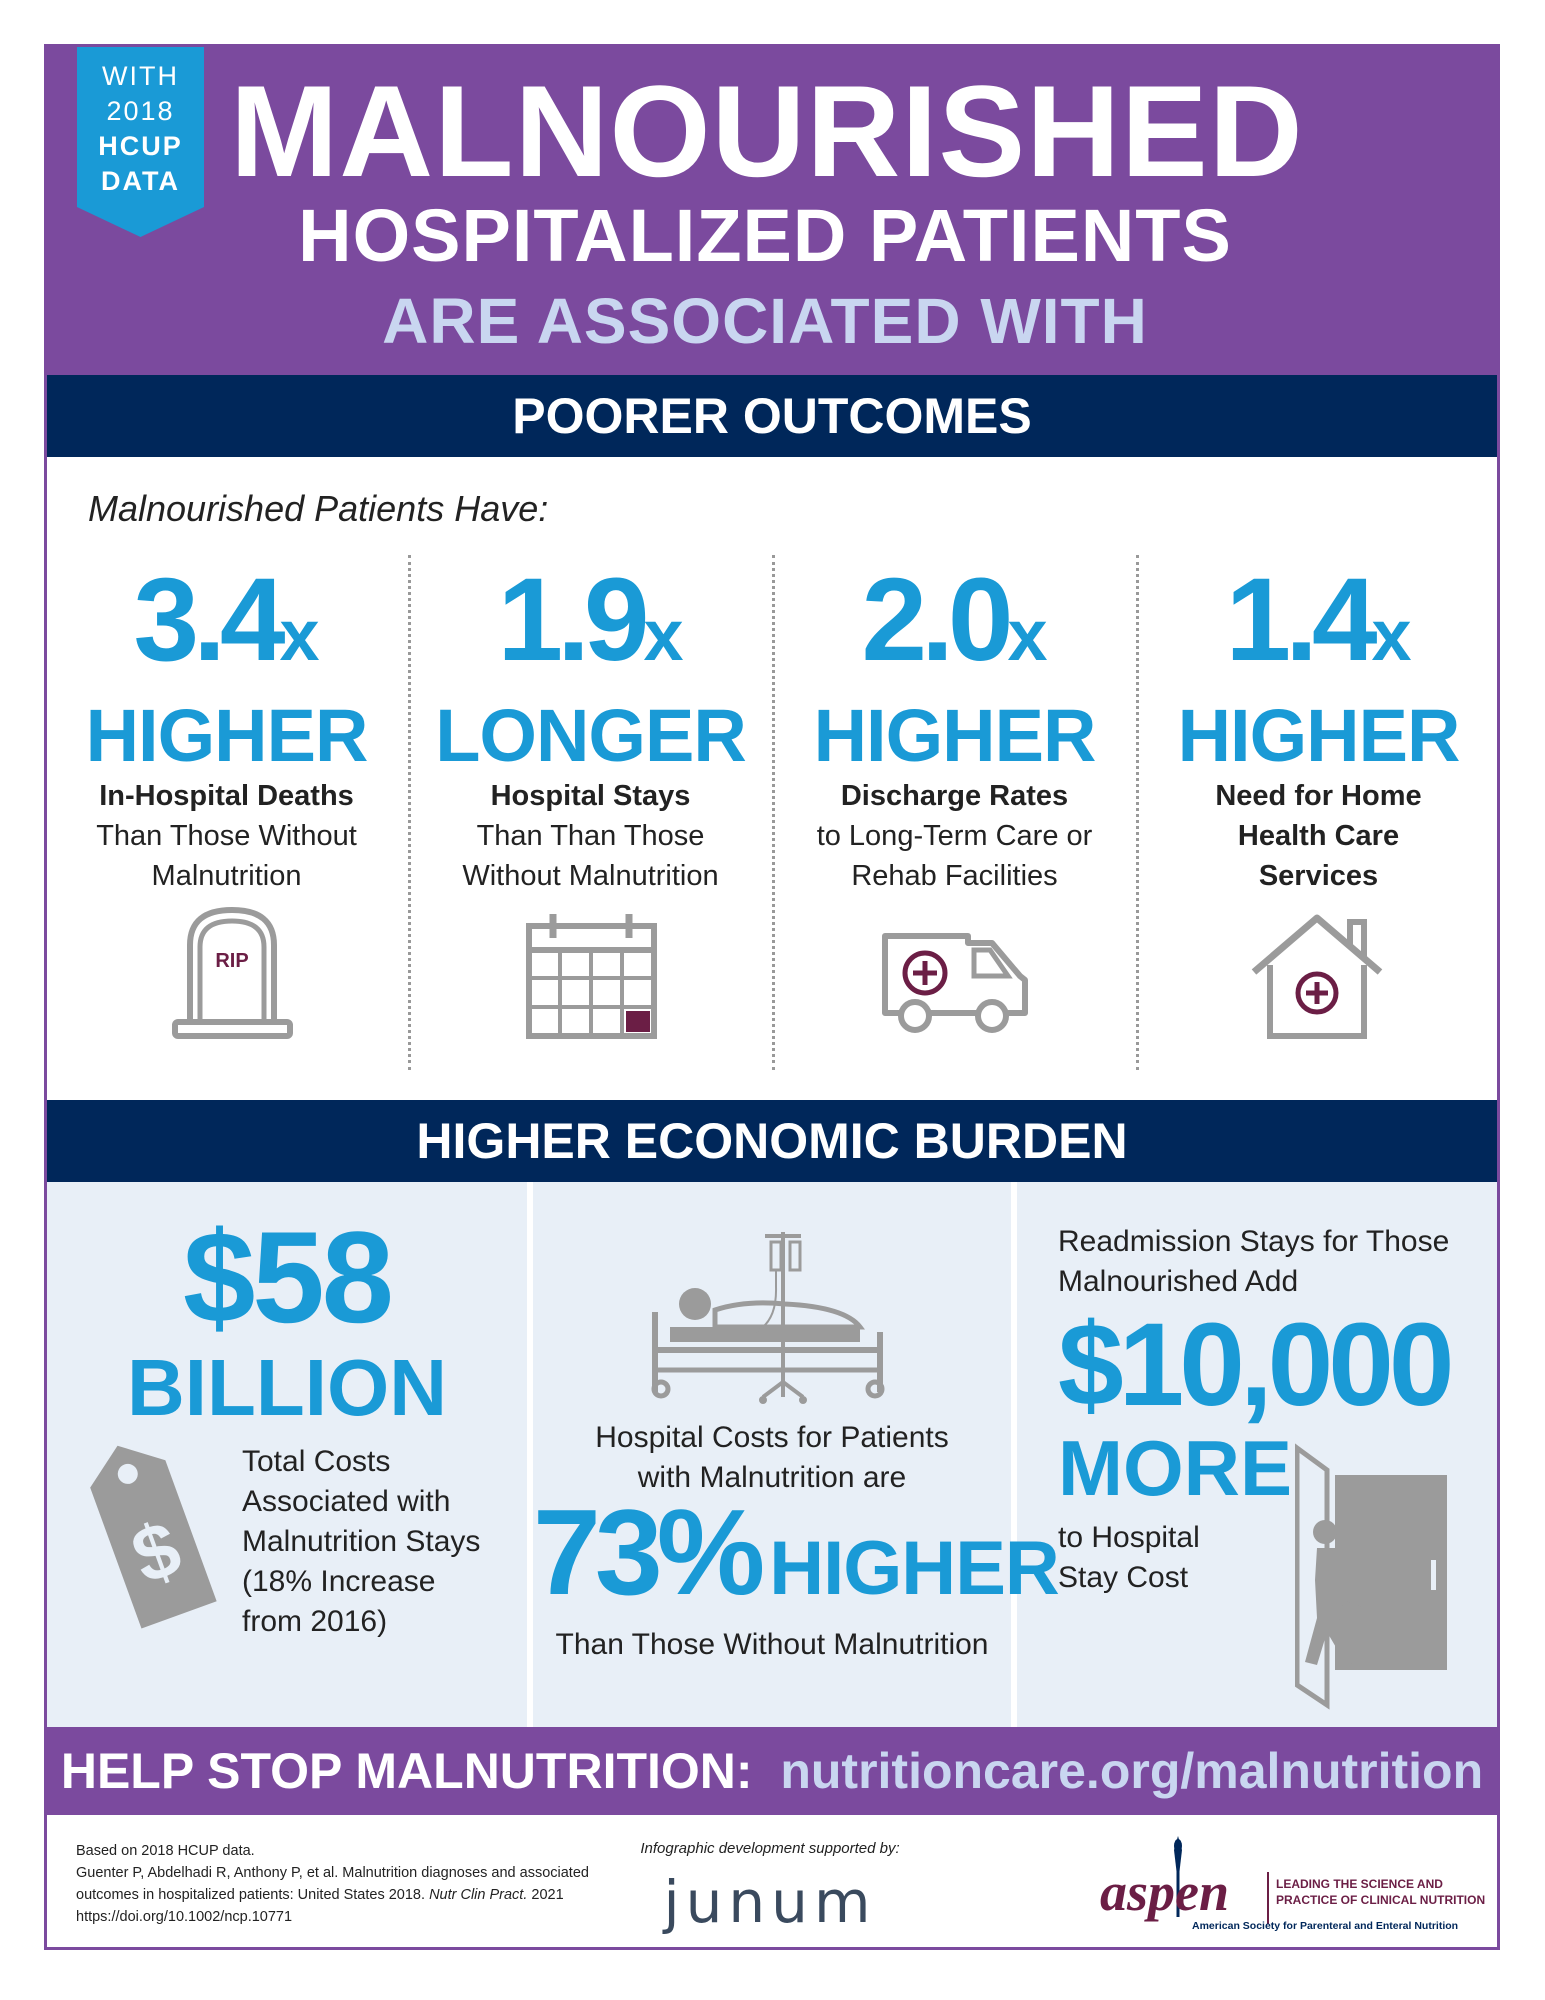 This screenshot has height=2000, width=1545. I want to click on outcomes-intro: Malnourished Patients Have:, so click(318, 508).